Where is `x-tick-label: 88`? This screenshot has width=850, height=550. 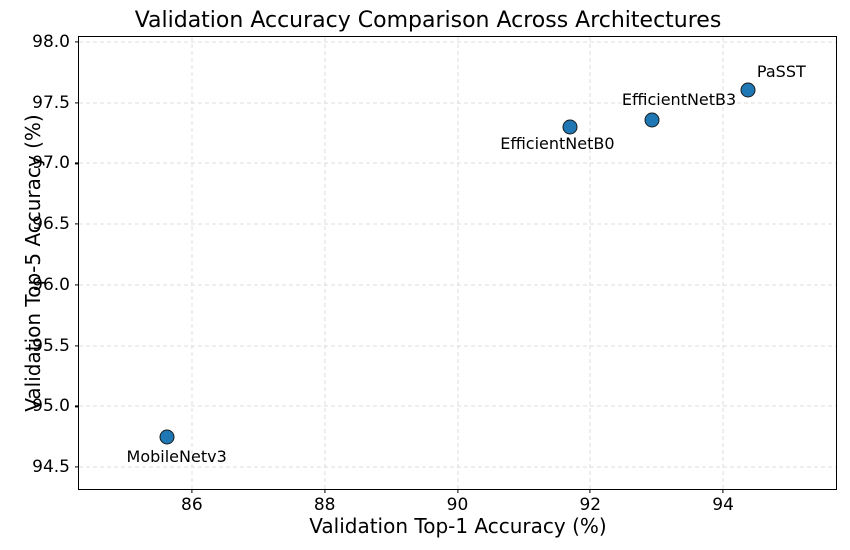 x-tick-label: 88 is located at coordinates (324, 505).